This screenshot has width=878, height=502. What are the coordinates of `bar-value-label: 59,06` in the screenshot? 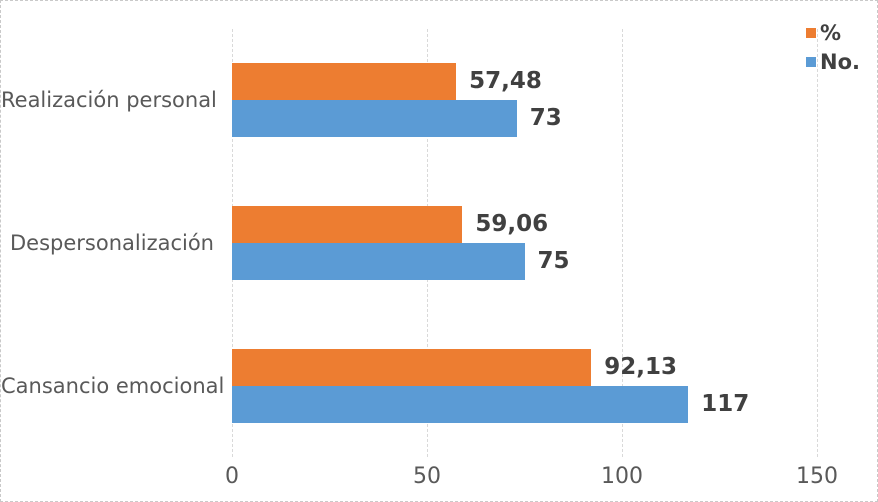 It's located at (512, 224).